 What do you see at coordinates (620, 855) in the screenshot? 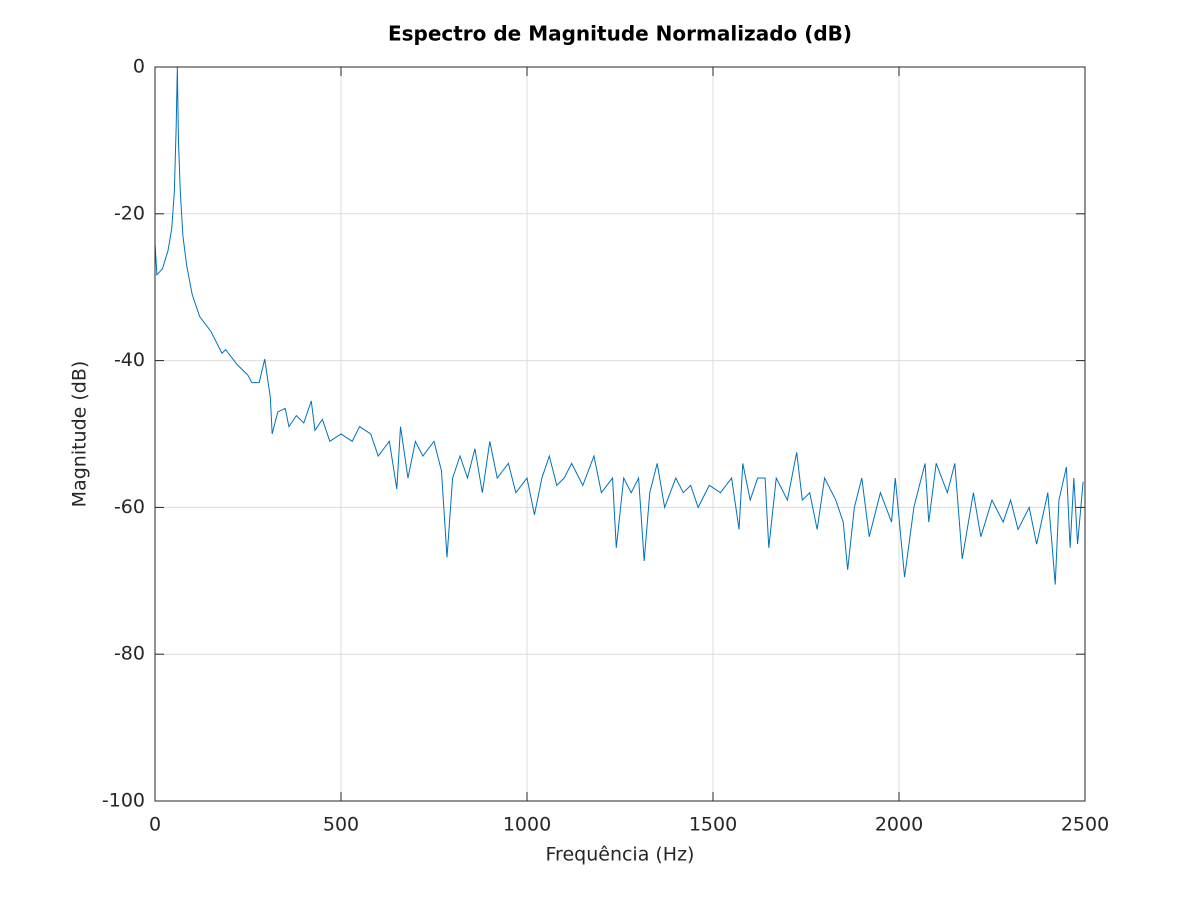
I see `x-axis-label: Frequência (Hz)` at bounding box center [620, 855].